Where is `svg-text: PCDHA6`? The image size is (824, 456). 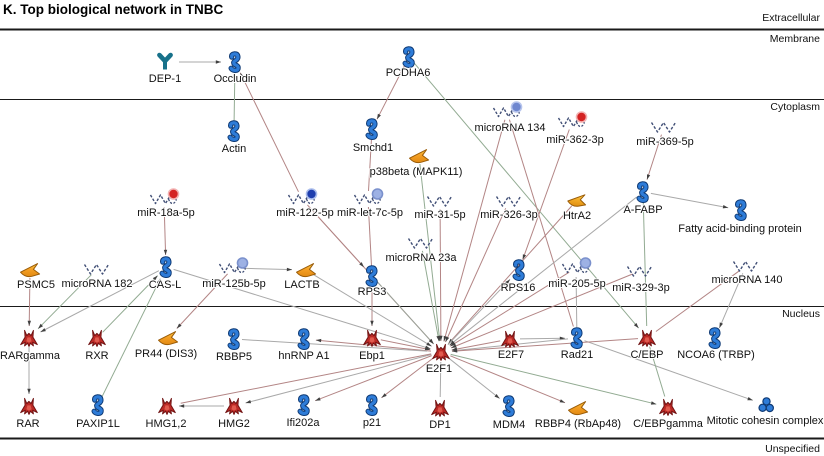
svg-text: PCDHA6 is located at coordinates (408, 73).